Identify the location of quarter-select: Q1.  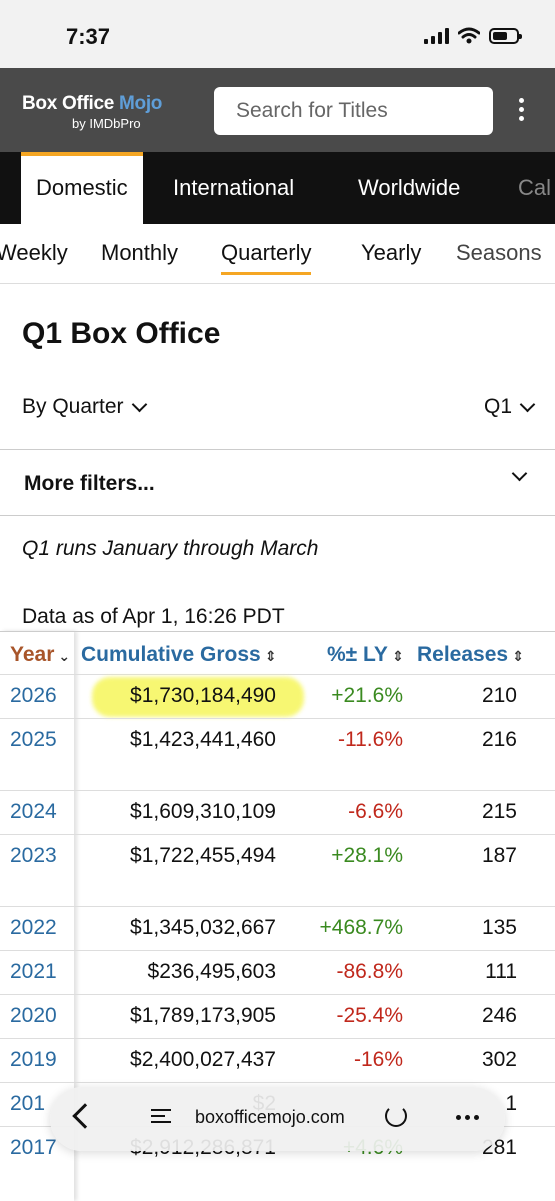
(509, 407).